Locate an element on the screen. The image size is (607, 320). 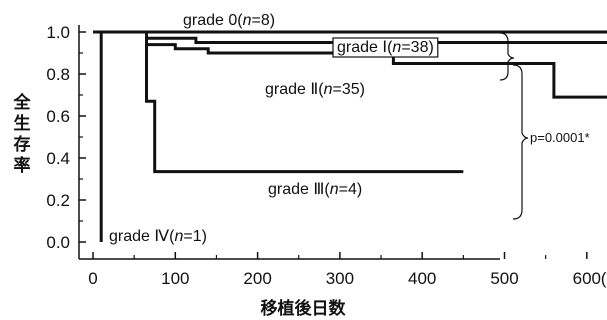
y-axis-label: 全生存率 is located at coordinates (22, 133).